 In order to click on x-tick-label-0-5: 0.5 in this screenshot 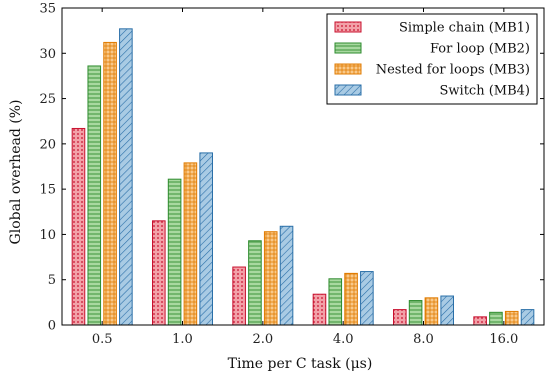, I will do `click(102, 339)`.